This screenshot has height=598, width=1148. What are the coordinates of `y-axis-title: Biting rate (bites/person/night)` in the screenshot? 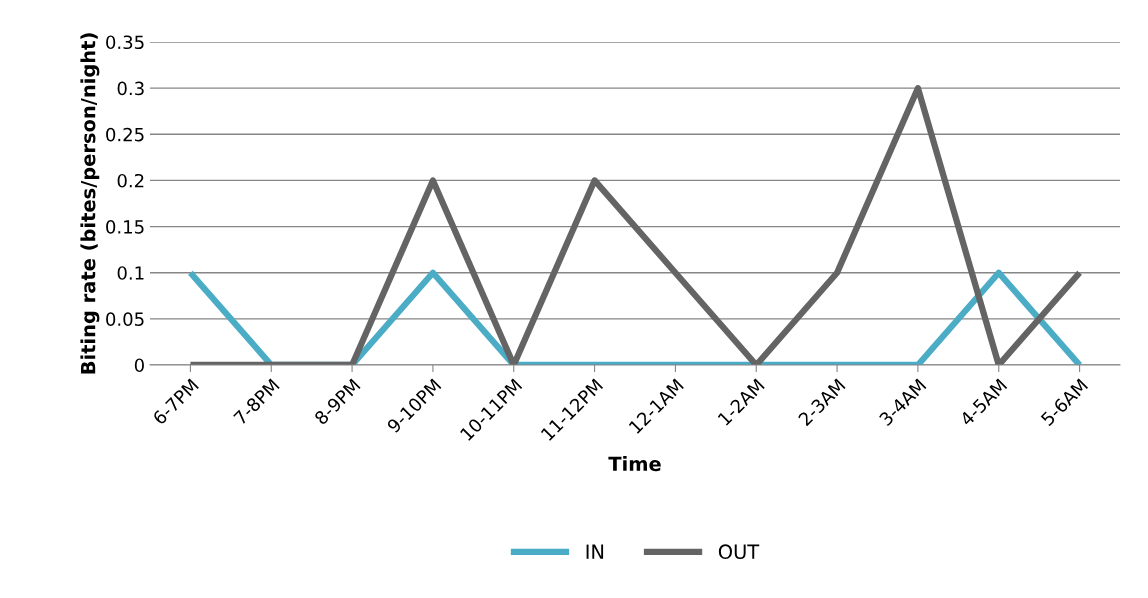 It's located at (90, 203).